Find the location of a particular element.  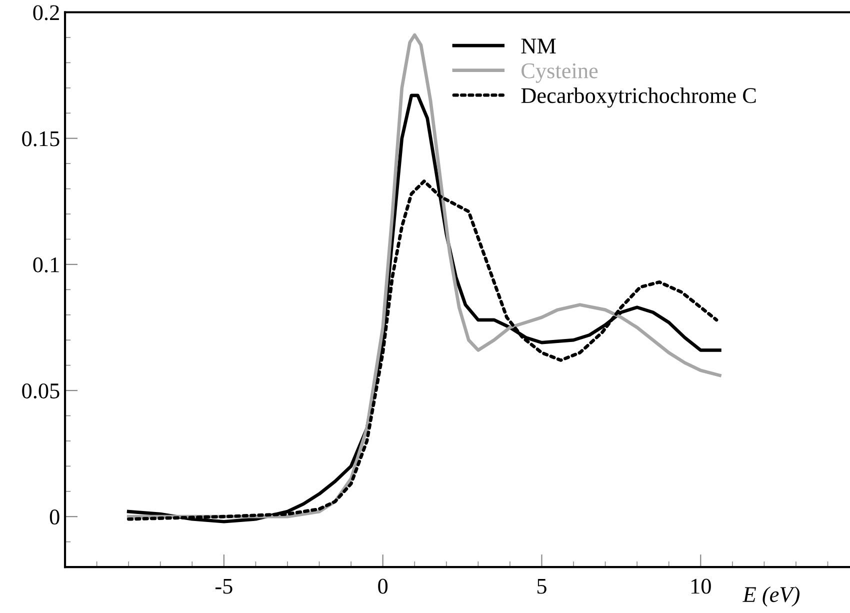

x-tick-label: 10 is located at coordinates (701, 586).